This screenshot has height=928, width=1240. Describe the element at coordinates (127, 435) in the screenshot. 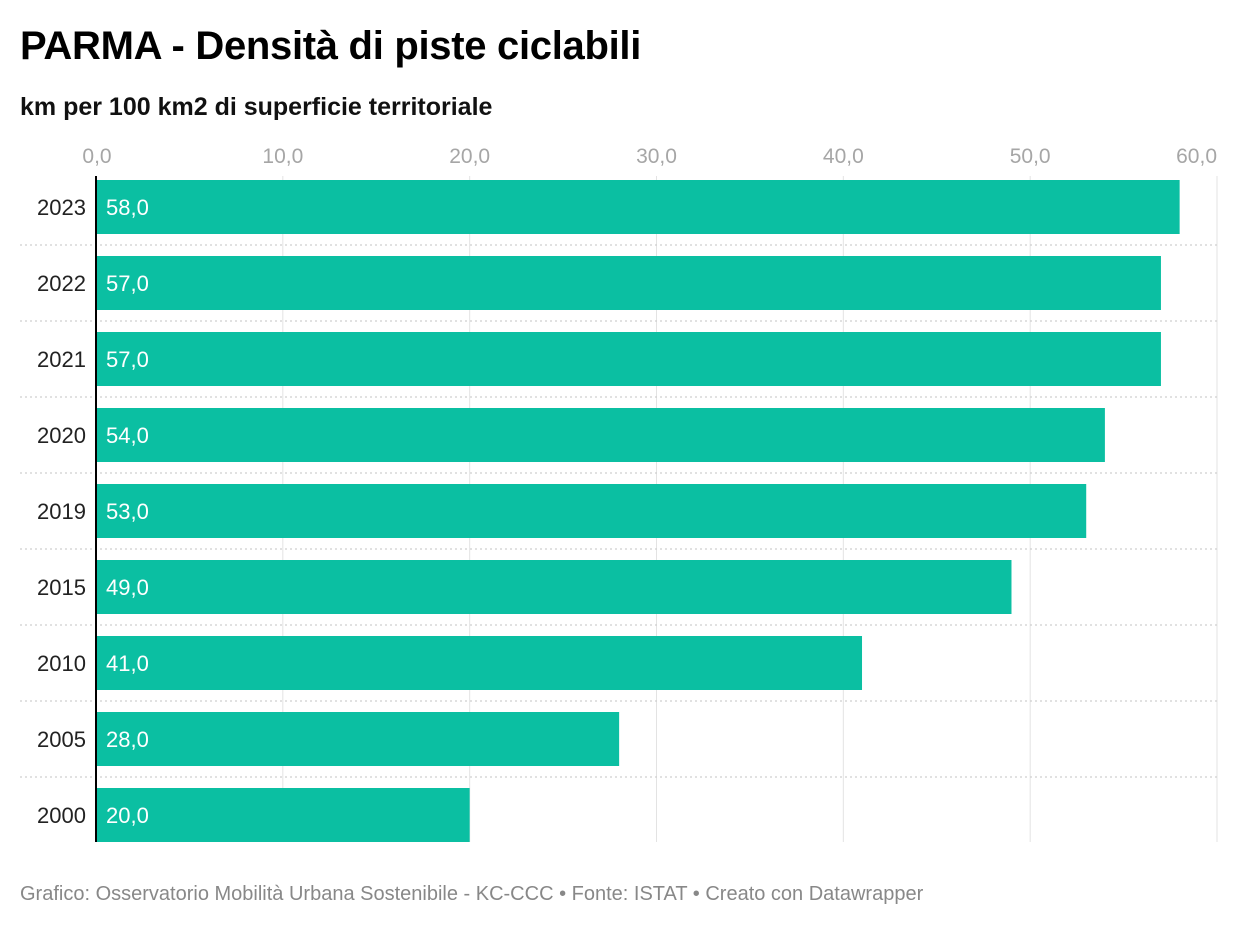

I see `value-label: 54,0` at that location.